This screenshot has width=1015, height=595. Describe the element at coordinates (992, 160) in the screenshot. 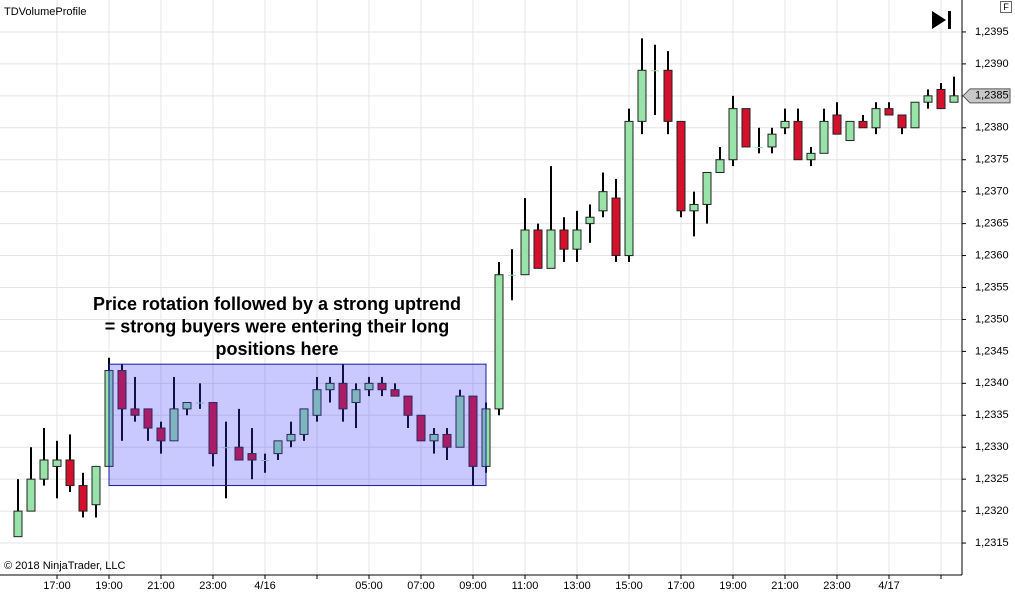

I see `y-tick-label: 1,2375` at that location.